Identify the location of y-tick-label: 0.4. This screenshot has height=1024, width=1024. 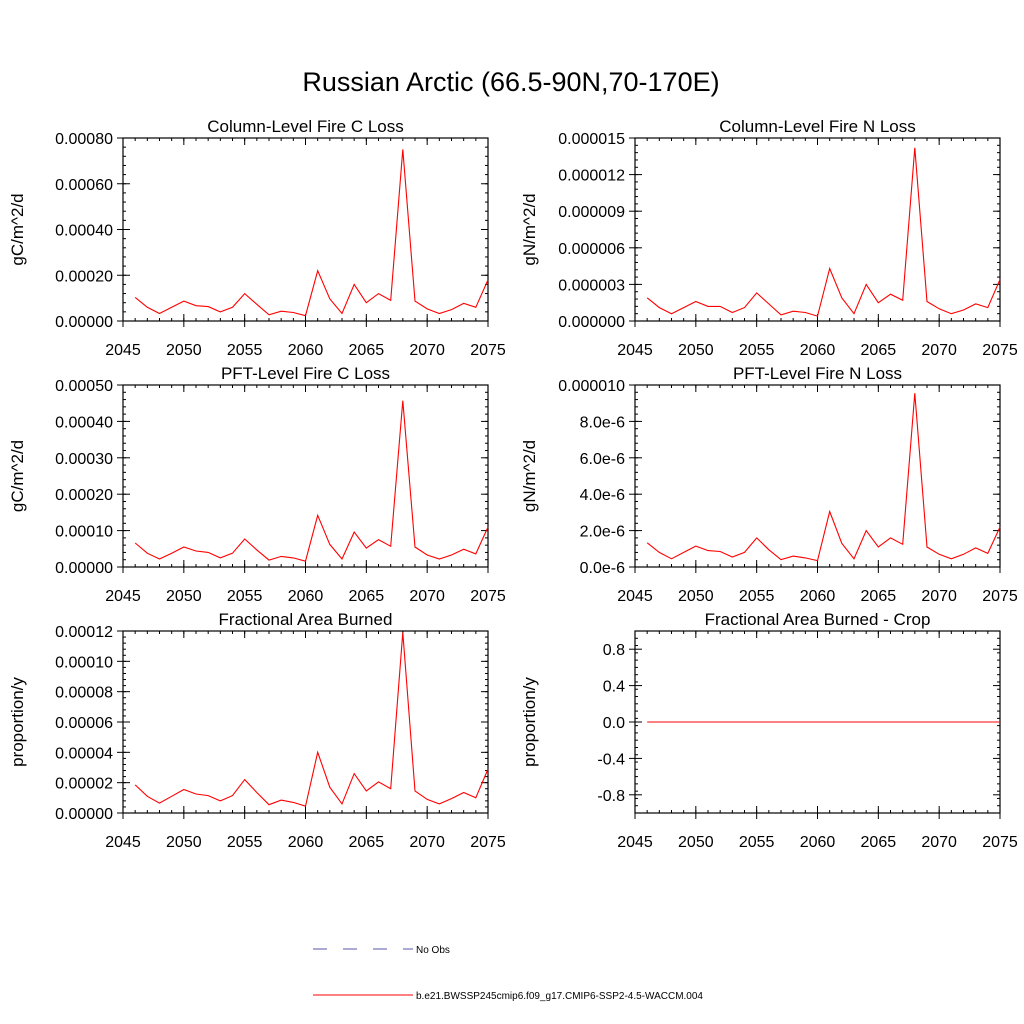
(614, 687).